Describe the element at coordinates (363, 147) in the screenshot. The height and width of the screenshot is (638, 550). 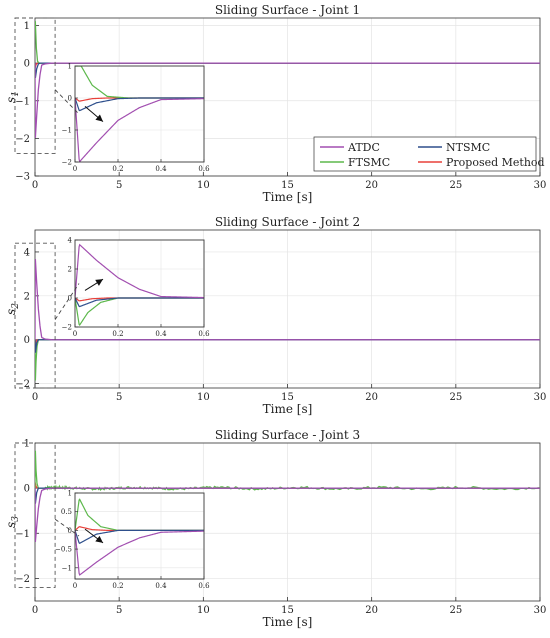
I see `legend-label: ATDC` at that location.